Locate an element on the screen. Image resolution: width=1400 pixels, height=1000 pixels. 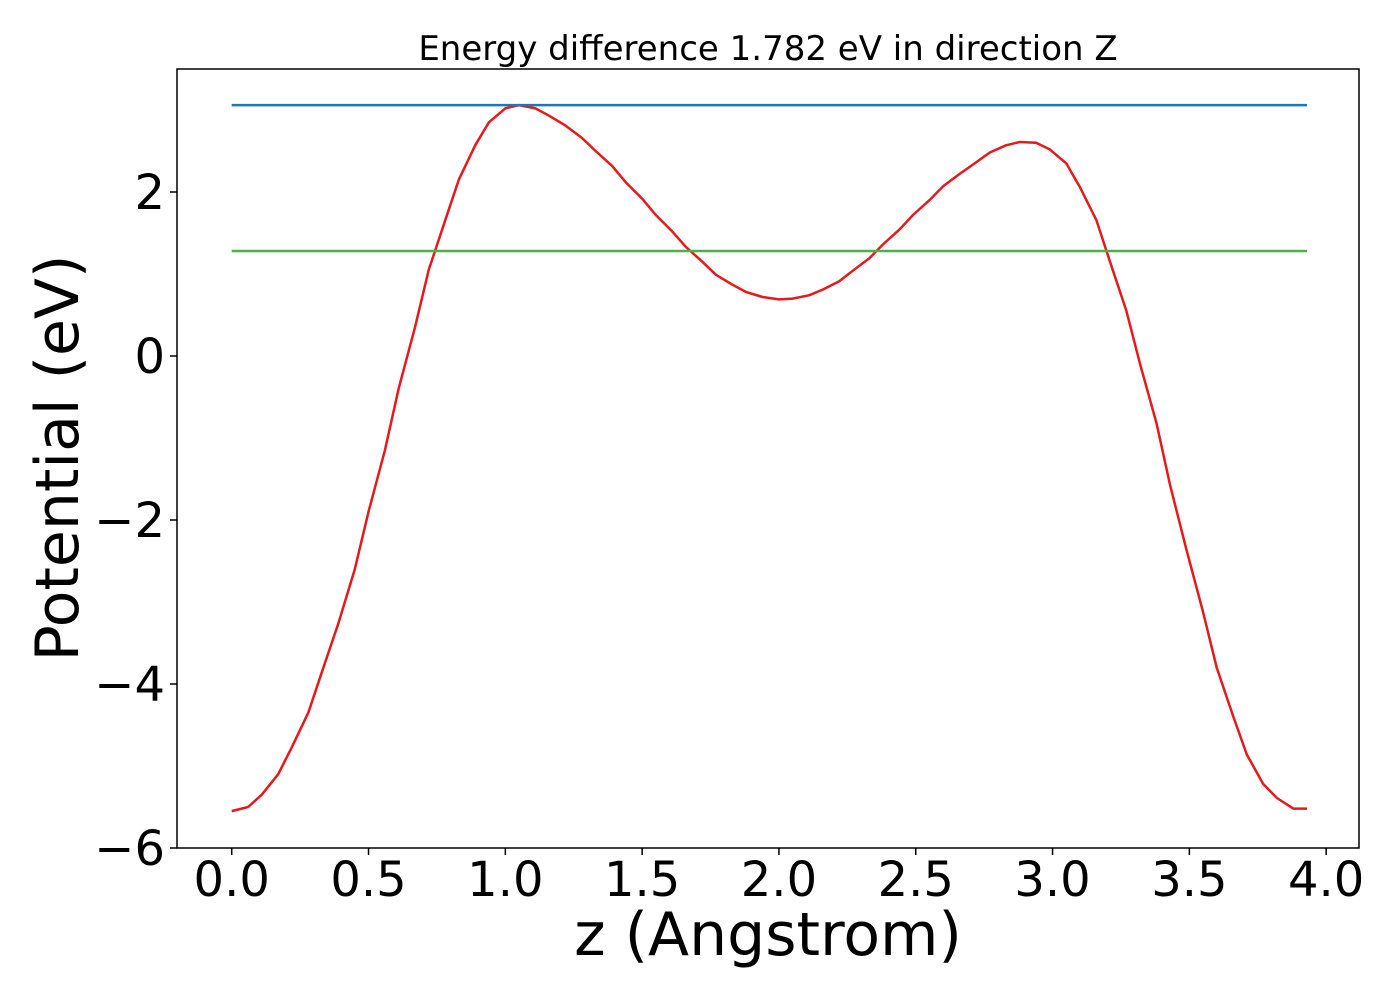
x-tick-label: 1.5 is located at coordinates (642, 880).